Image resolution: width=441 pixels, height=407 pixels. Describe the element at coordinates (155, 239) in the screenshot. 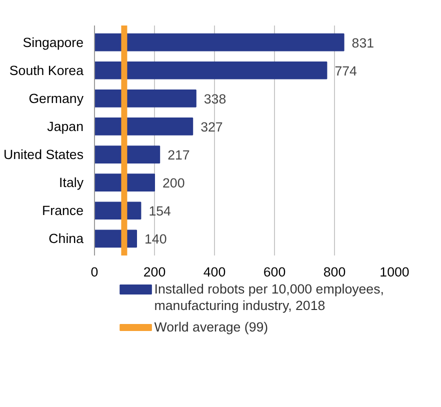

I see `data-label: 140` at that location.